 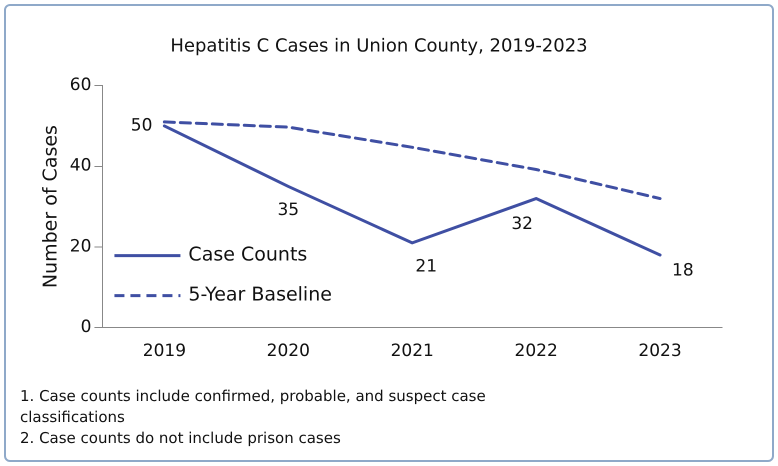 I want to click on x-tick-label: 2019, so click(x=164, y=351).